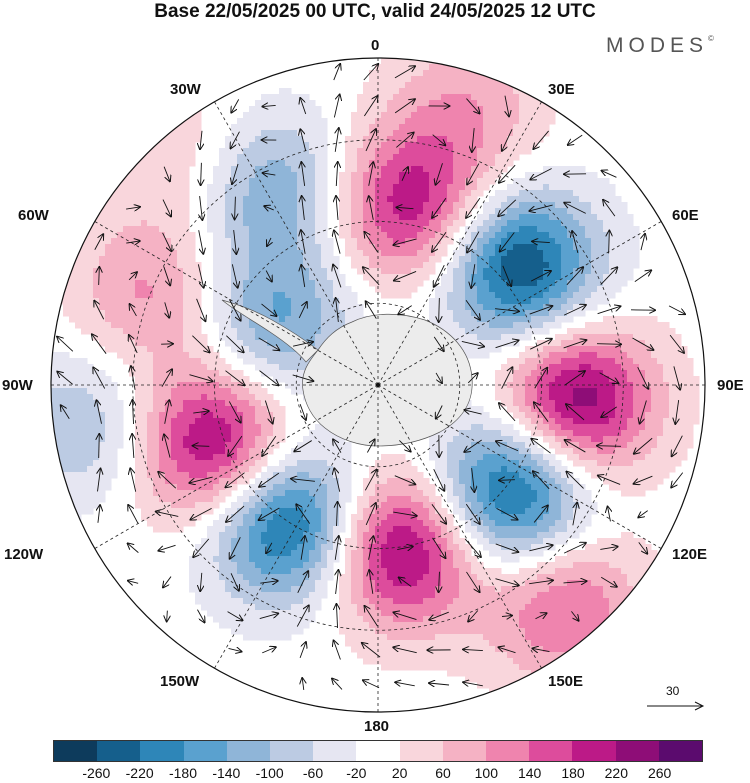 This screenshot has width=750, height=783. Describe the element at coordinates (185, 89) in the screenshot. I see `lon-label-30w: 30W` at that location.